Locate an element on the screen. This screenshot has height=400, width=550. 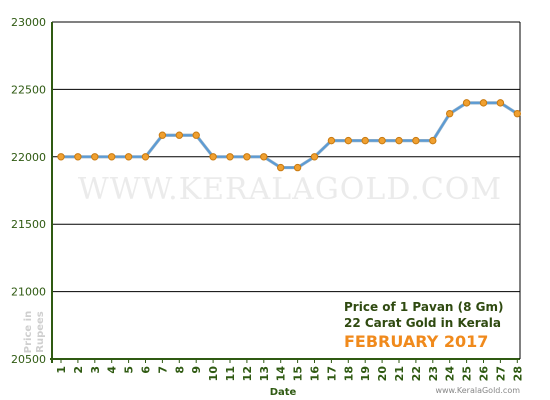
x-tick-label: 2 is located at coordinates (78, 370).